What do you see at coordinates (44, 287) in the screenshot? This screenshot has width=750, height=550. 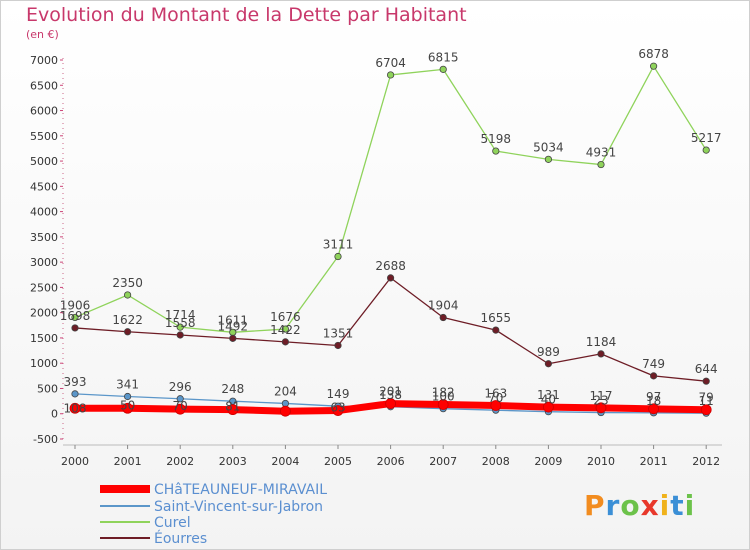 I see `y-tick-label: 2500` at bounding box center [44, 287].